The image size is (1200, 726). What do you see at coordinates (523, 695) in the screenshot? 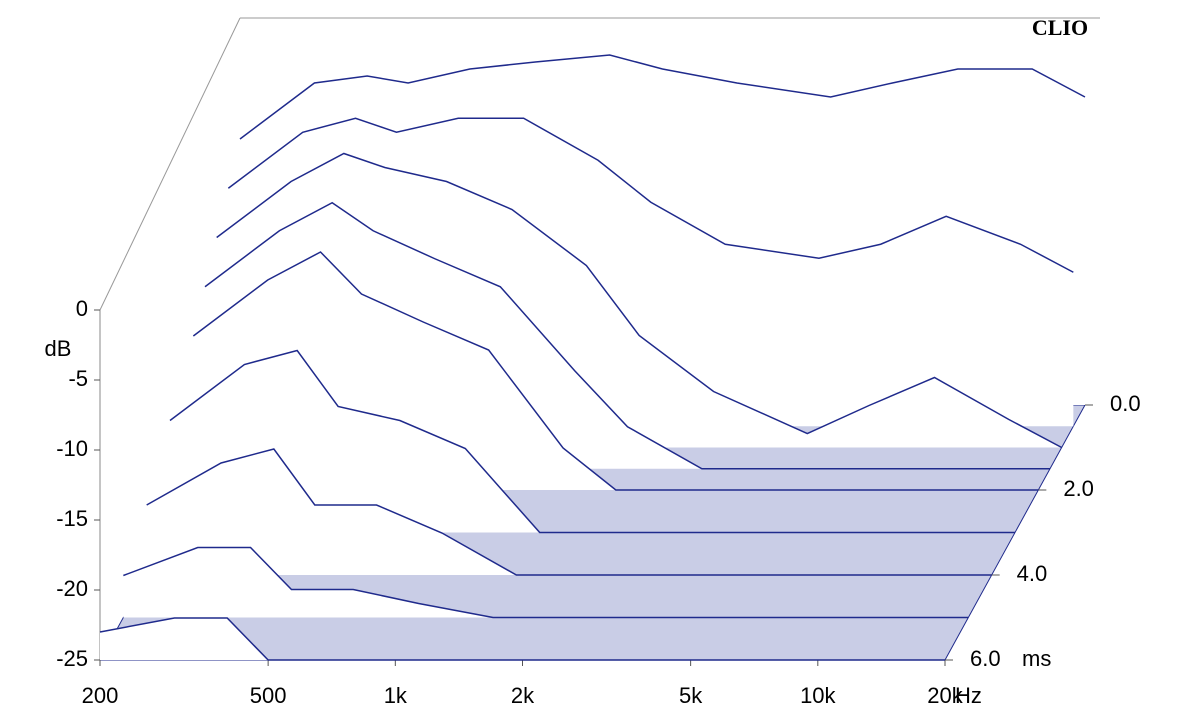
I see `x-tick-label: 2k` at bounding box center [523, 695].